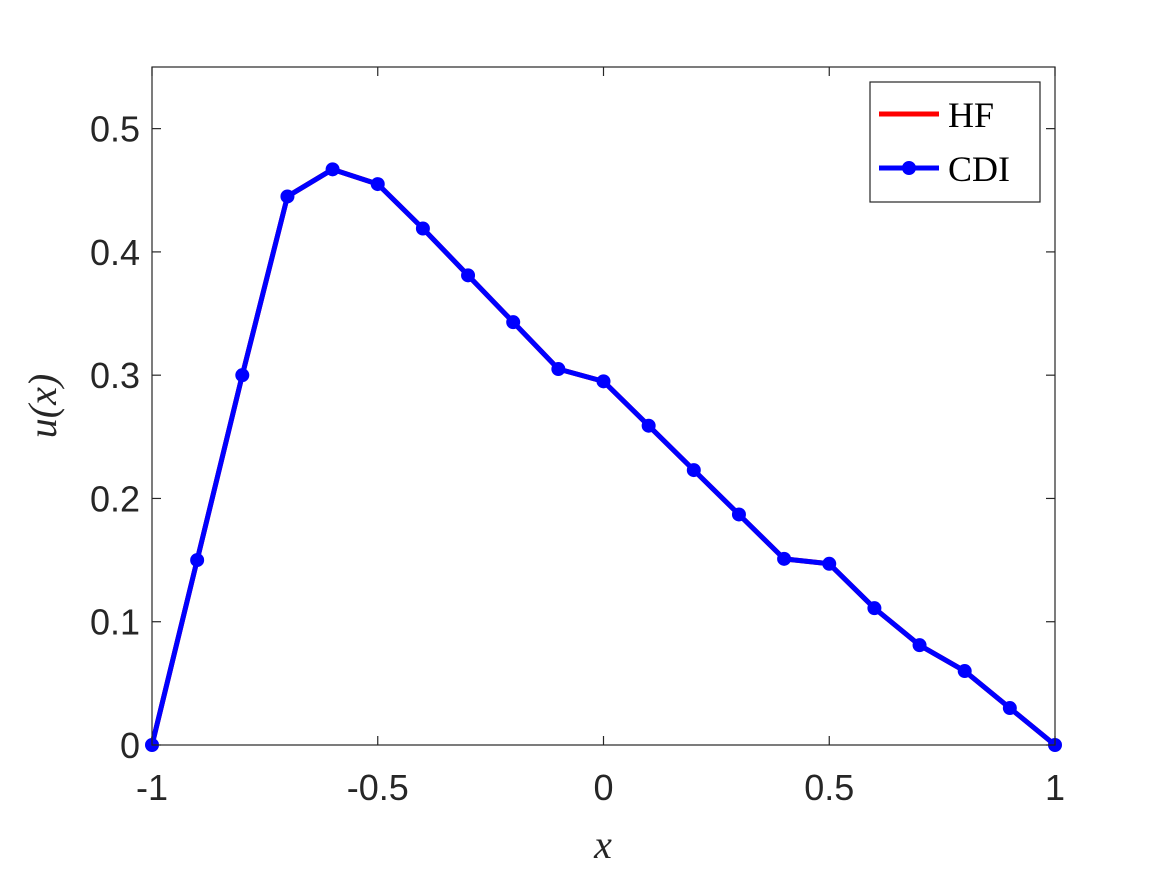 This screenshot has width=1167, height=875. I want to click on legend: HF CDI, so click(955, 142).